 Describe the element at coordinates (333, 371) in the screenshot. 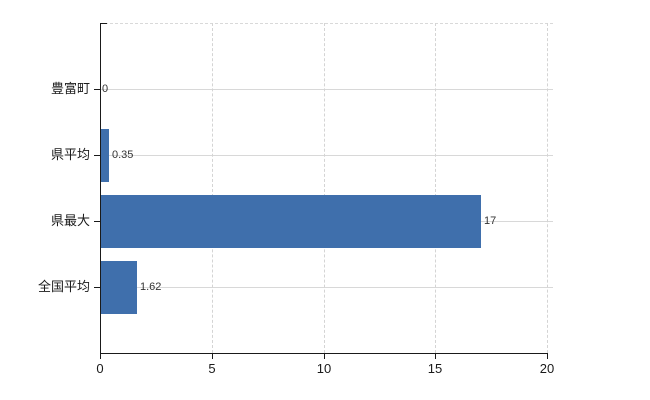

I see `x-axis-labels: 0 5 10 15 20` at that location.